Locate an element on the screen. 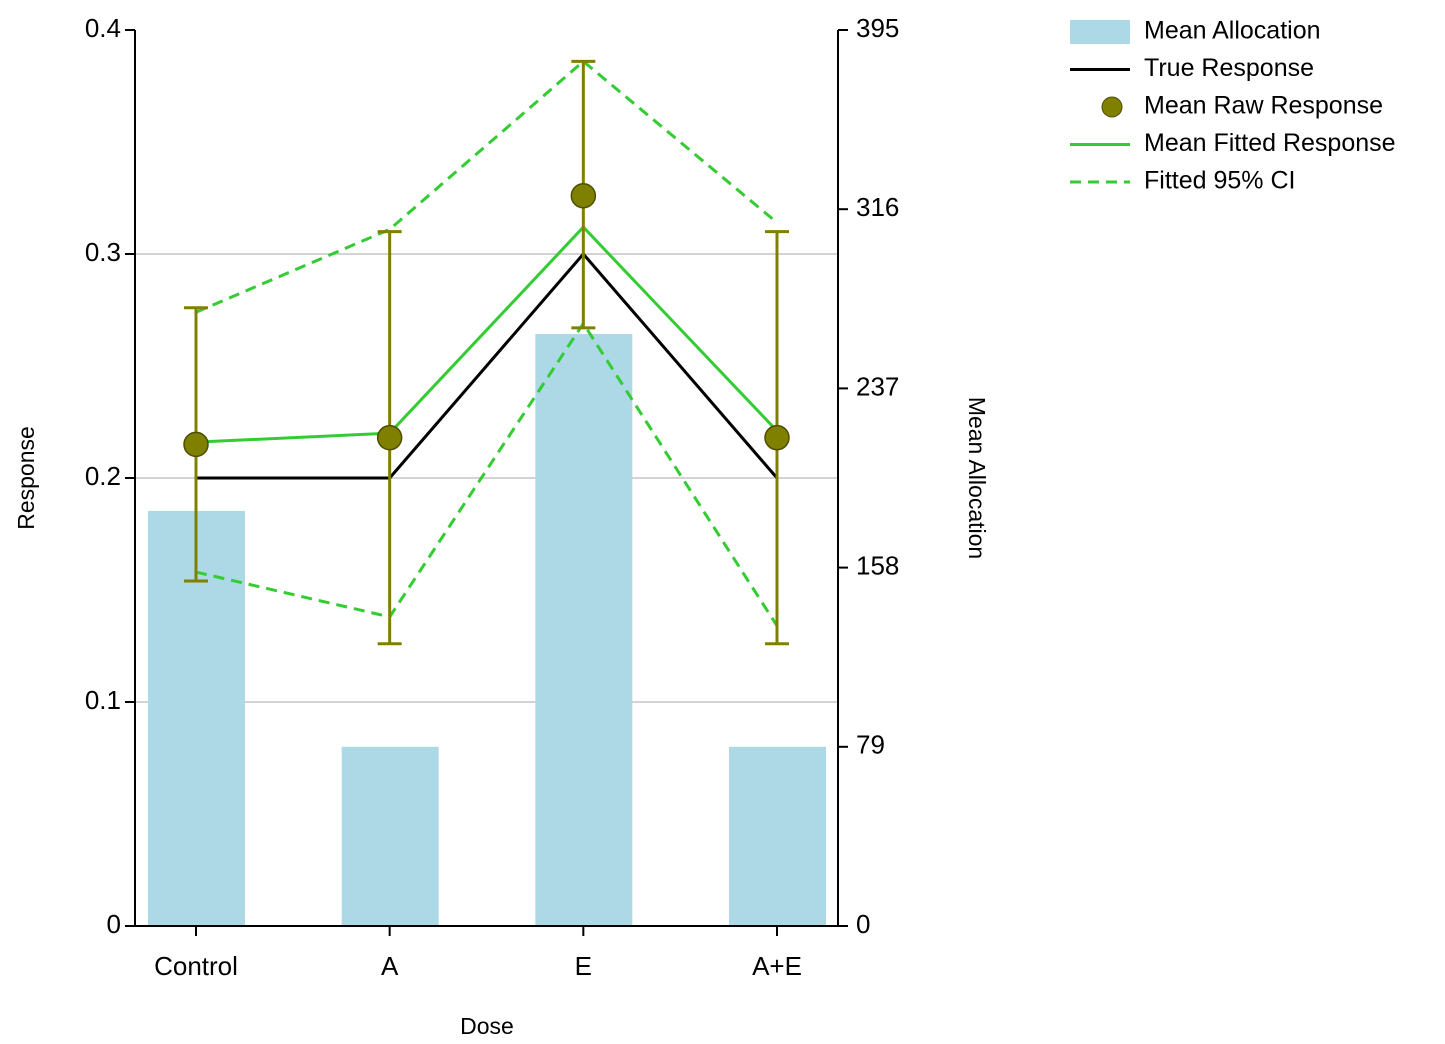  x-tick-label: A is located at coordinates (390, 966).